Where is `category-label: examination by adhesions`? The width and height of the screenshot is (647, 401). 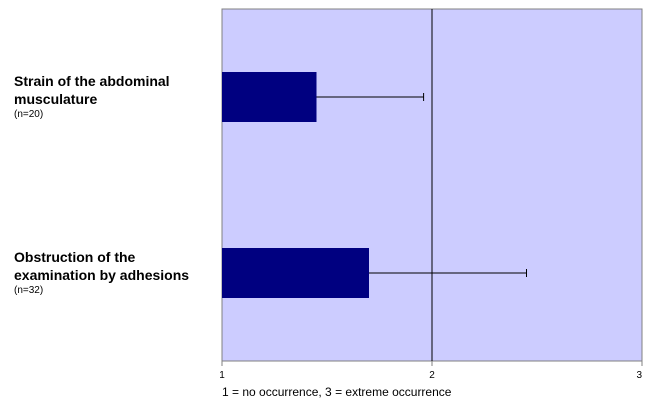 category-label: examination by adhesions is located at coordinates (101, 275).